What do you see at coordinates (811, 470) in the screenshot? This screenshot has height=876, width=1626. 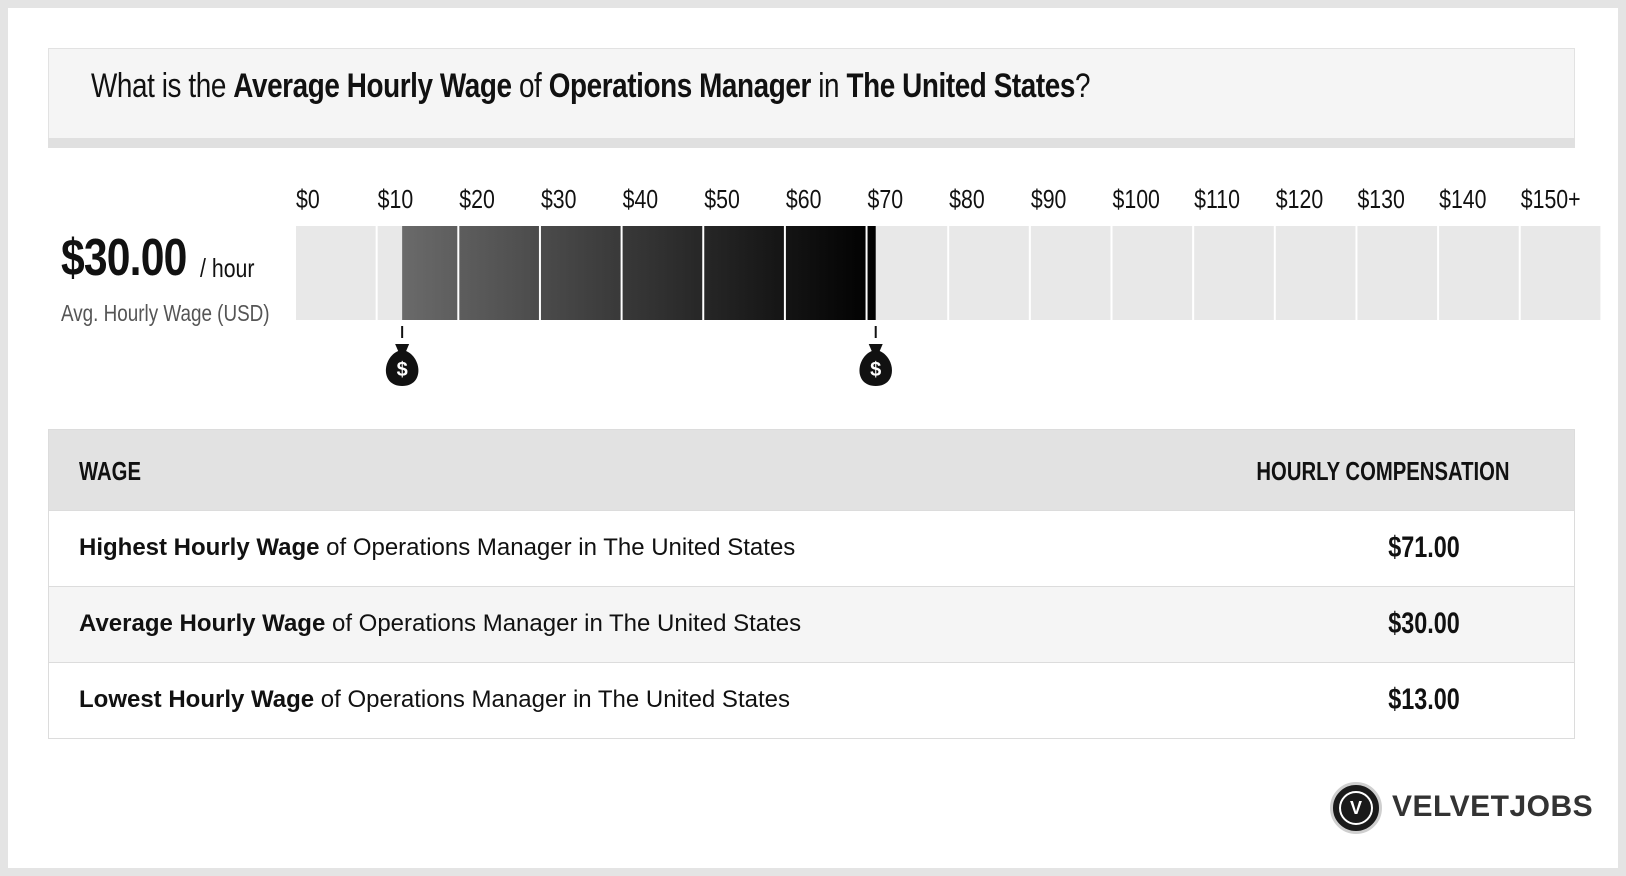 I see `table-header: WAGE HOURLY COMPENSATION` at bounding box center [811, 470].